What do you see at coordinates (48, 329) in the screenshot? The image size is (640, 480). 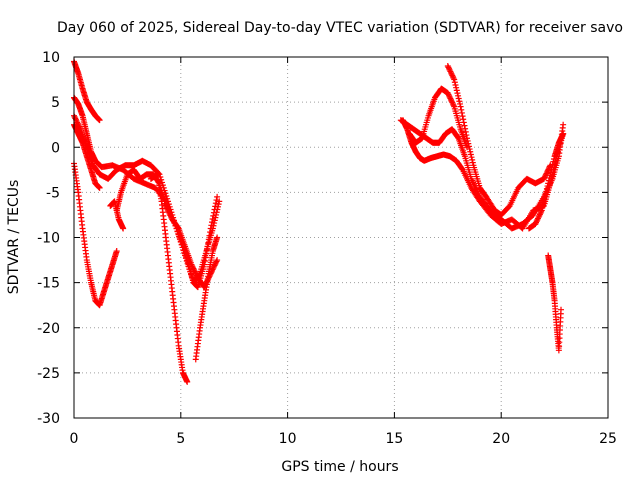 I see `y-tick-label: -20` at bounding box center [48, 329].